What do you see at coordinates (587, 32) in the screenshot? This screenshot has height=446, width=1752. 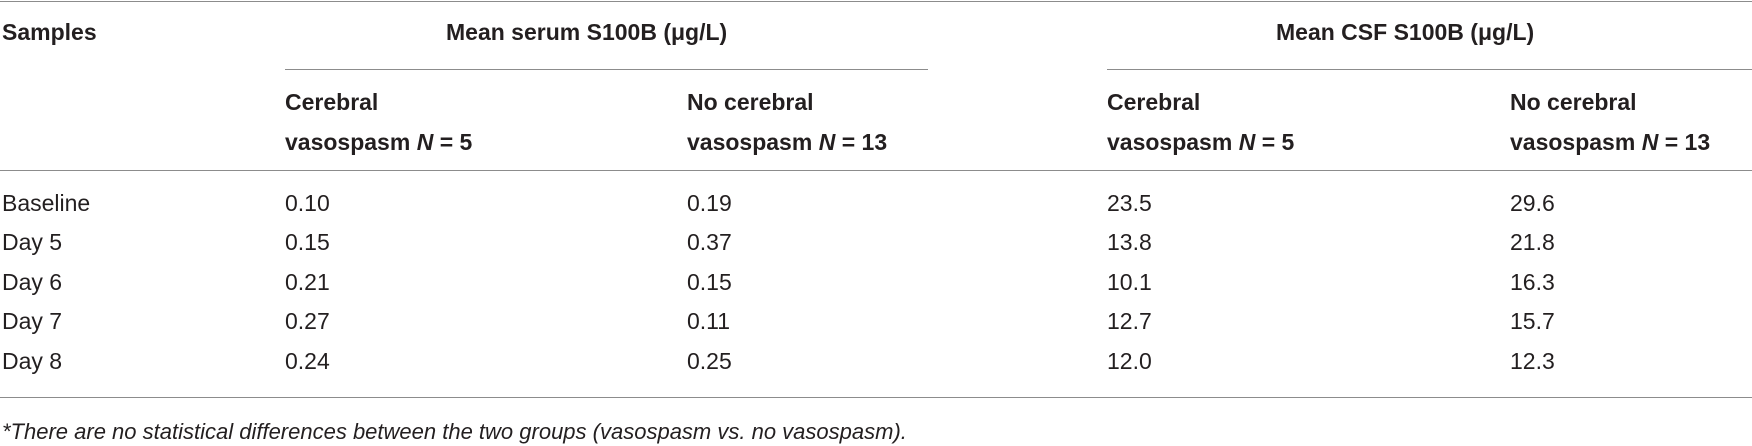 I see `serum-group-header: Mean serum S100B (μg/L)` at bounding box center [587, 32].